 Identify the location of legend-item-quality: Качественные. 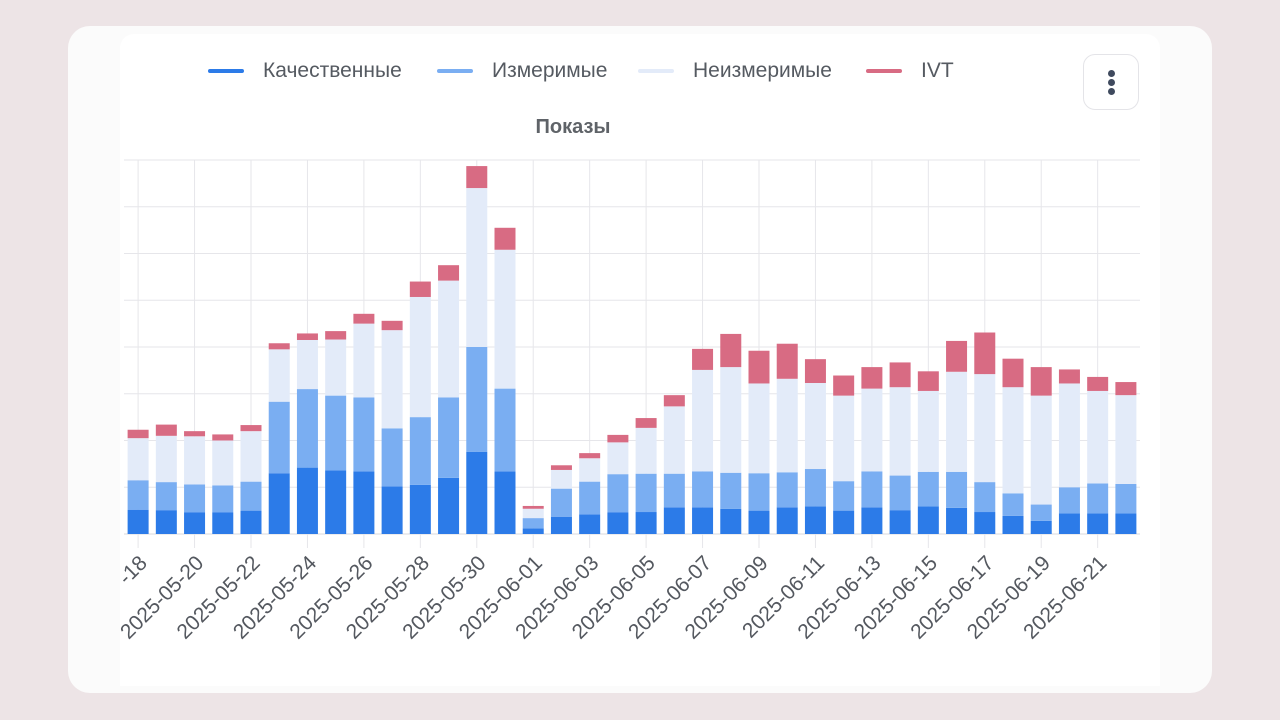
(305, 71).